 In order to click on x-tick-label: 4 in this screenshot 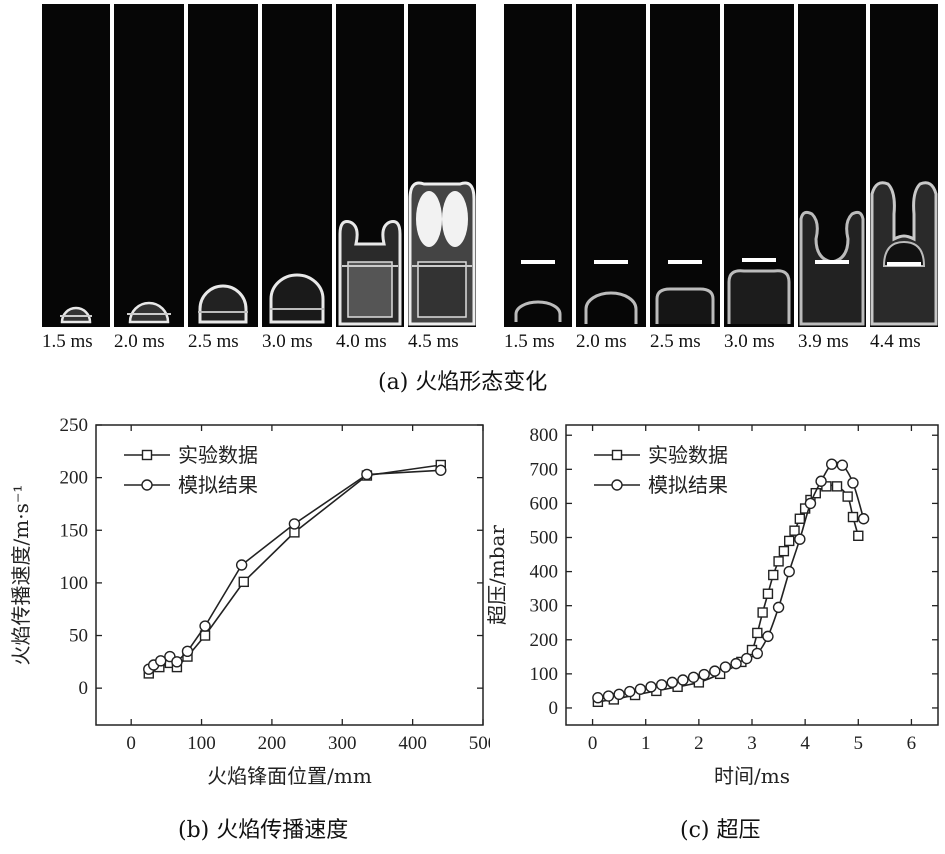, I will do `click(805, 743)`.